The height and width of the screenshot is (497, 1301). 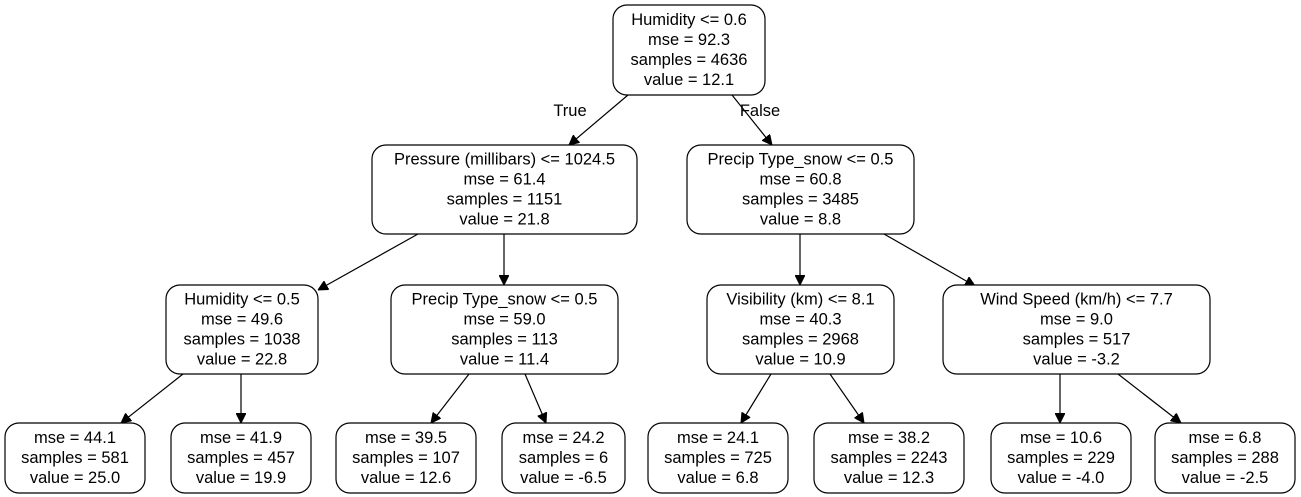 I want to click on node-text-line: value = -6.5, so click(x=563, y=478).